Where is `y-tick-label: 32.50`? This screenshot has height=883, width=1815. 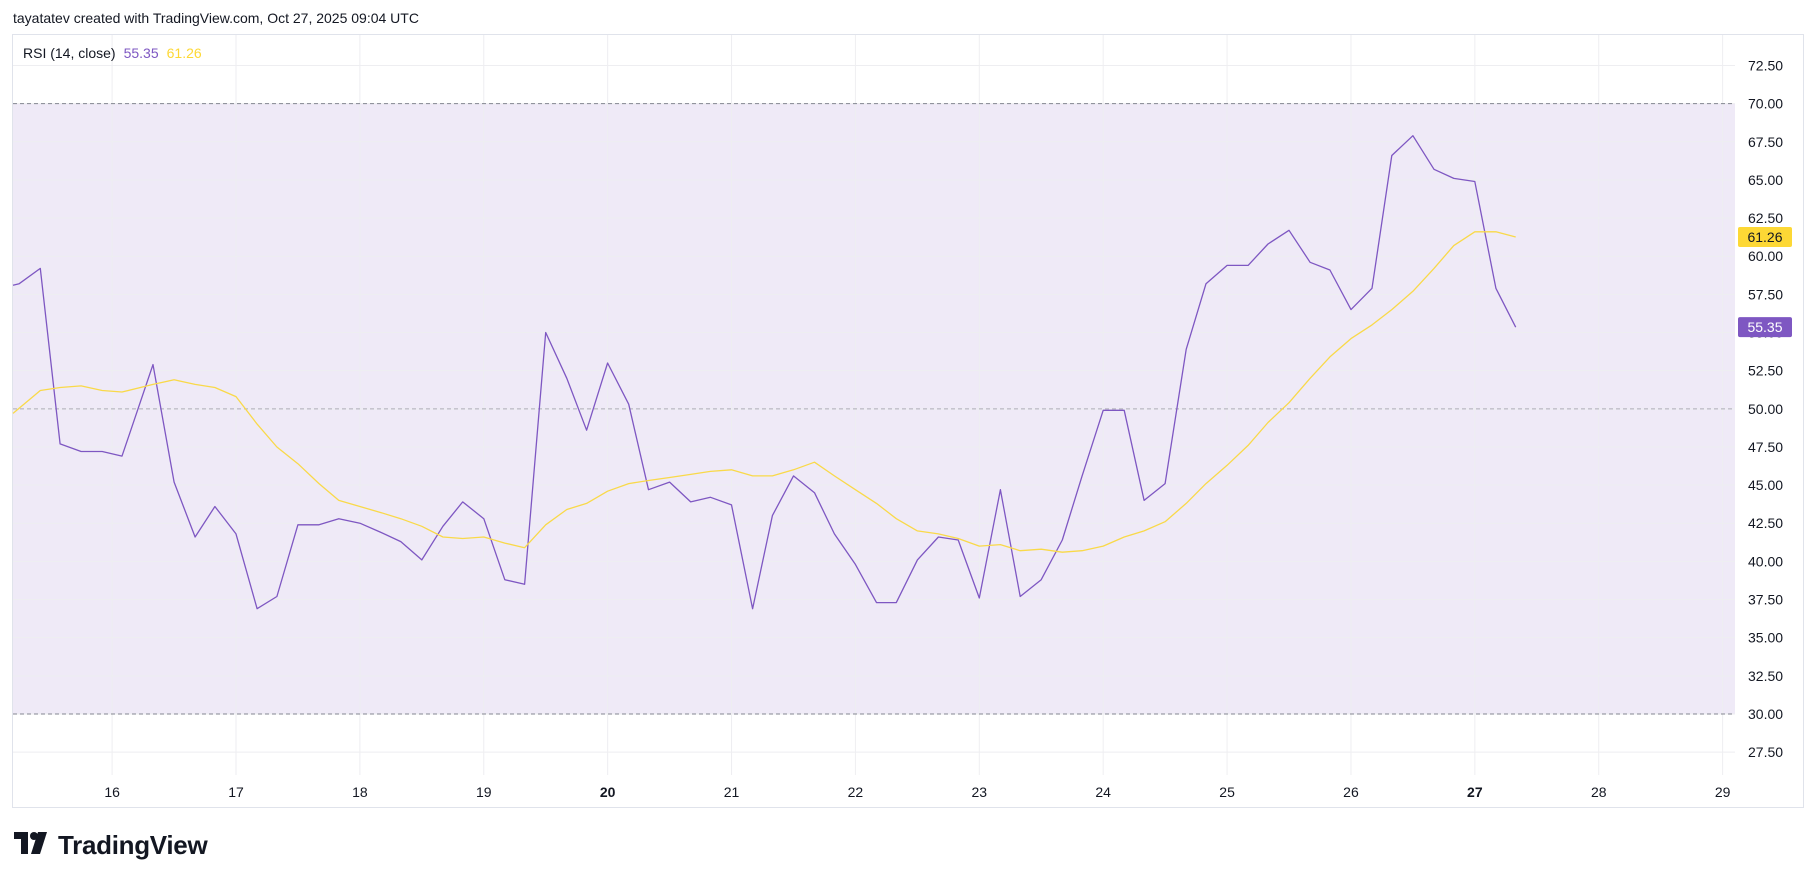
y-tick-label: 32.50 is located at coordinates (1765, 676).